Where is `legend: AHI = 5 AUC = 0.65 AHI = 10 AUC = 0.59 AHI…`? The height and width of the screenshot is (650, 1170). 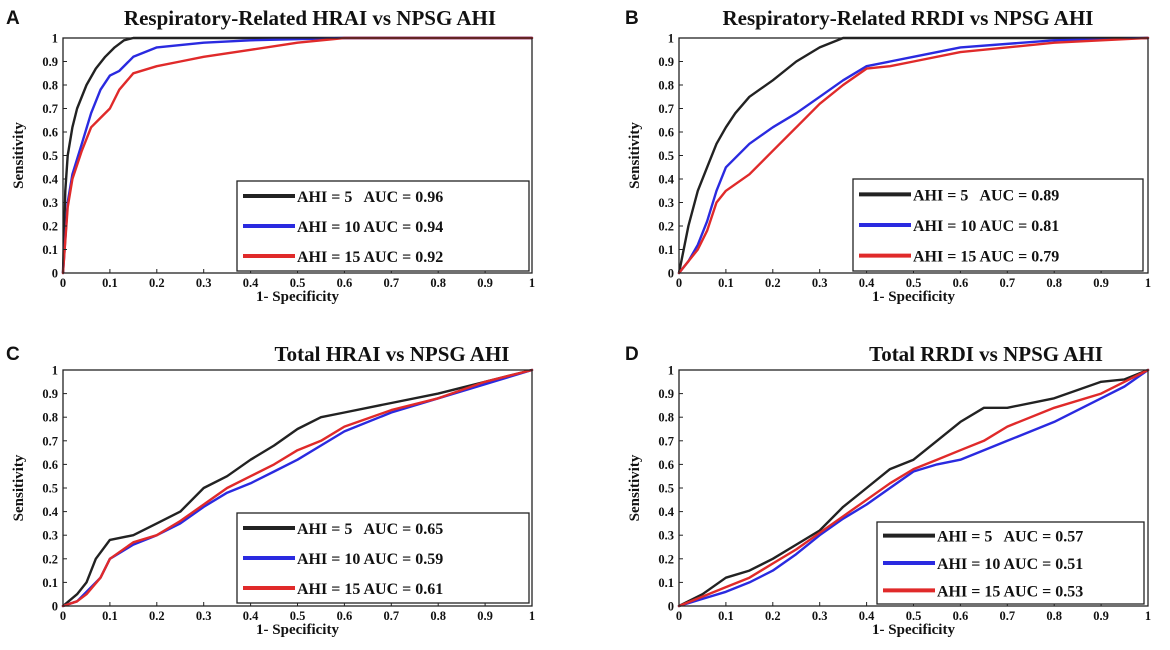 legend: AHI = 5 AUC = 0.65 AHI = 10 AUC = 0.59 AHI… is located at coordinates (383, 558).